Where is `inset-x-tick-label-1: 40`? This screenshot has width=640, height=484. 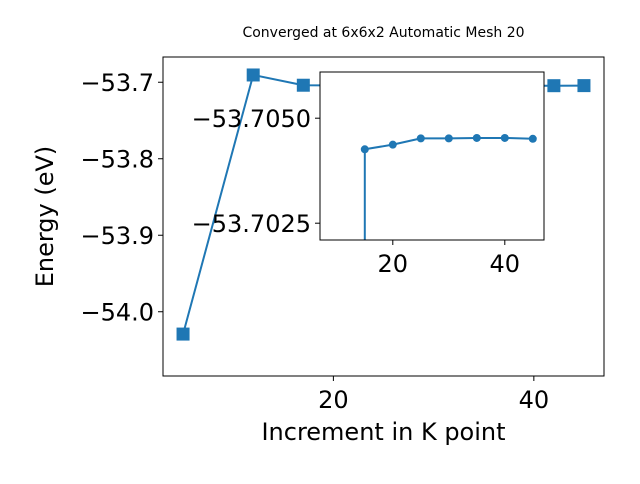 inset-x-tick-label-1: 40 is located at coordinates (505, 264).